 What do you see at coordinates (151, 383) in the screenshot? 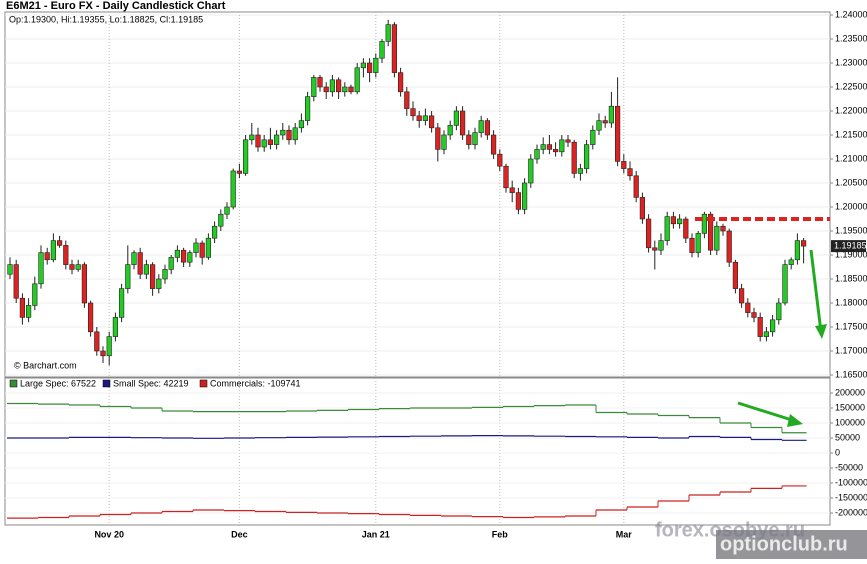
I see `legend-label: Small Spec: 42219` at bounding box center [151, 383].